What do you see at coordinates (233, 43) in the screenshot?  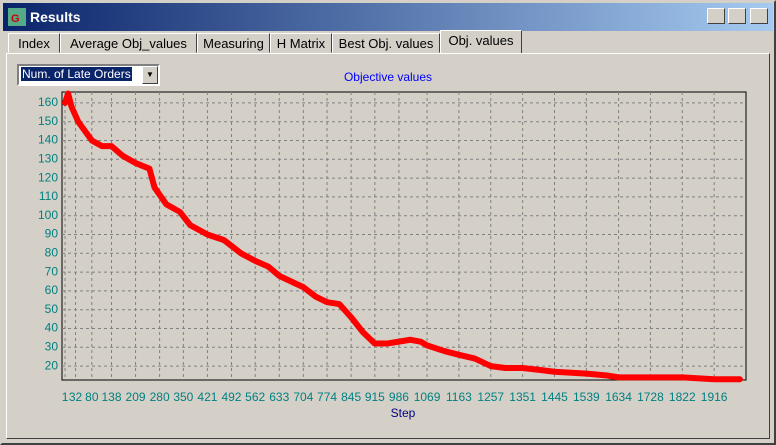 I see `tab: Measuring` at bounding box center [233, 43].